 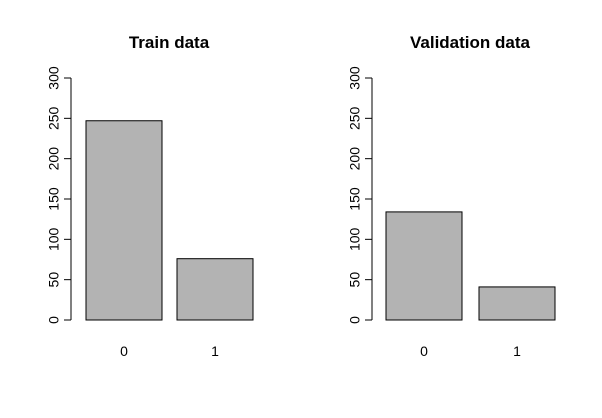 I want to click on chart-title: Validation data, so click(x=470, y=42).